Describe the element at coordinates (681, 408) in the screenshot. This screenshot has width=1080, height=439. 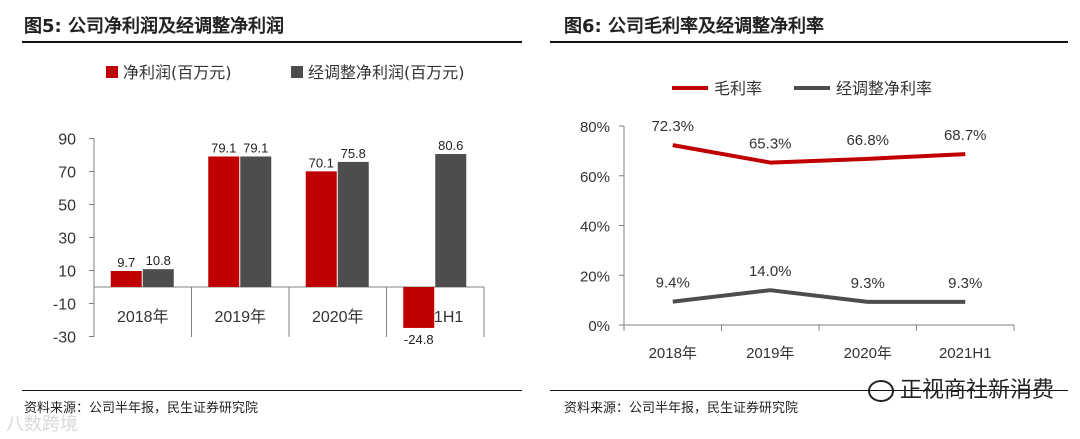
I see `right-source-note: 资料来源：公司半年报，民生证券研究院` at that location.